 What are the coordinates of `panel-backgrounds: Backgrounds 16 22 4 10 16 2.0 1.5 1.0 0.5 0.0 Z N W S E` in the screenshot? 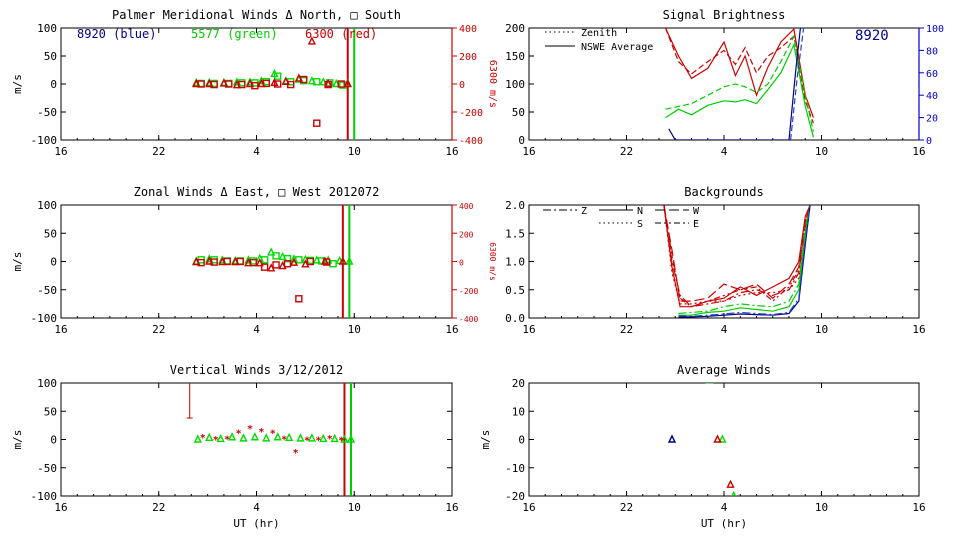 It's located at (715, 260).